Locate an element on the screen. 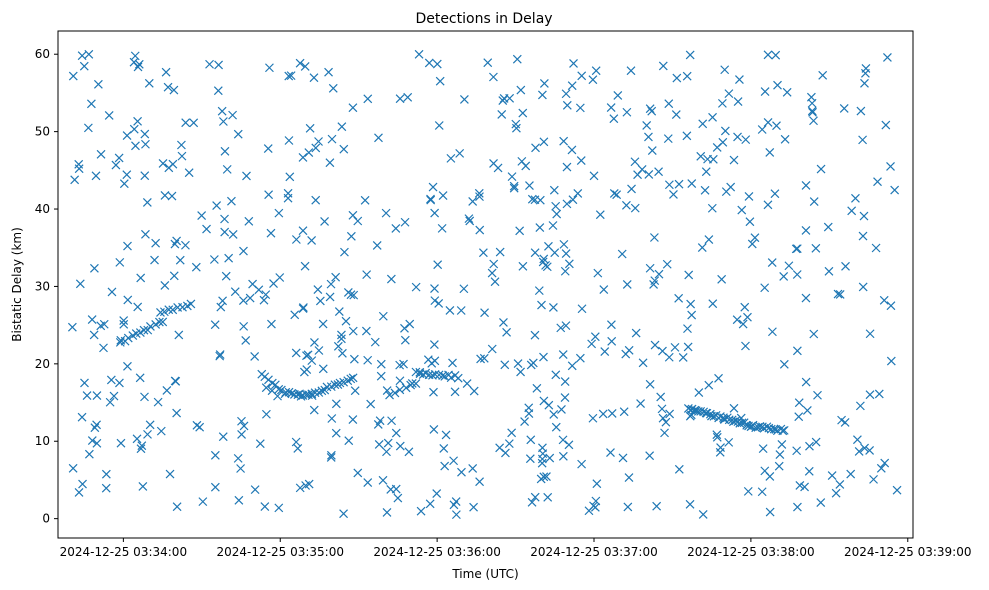  x-axis-label: Time (UTC) is located at coordinates (484, 574).